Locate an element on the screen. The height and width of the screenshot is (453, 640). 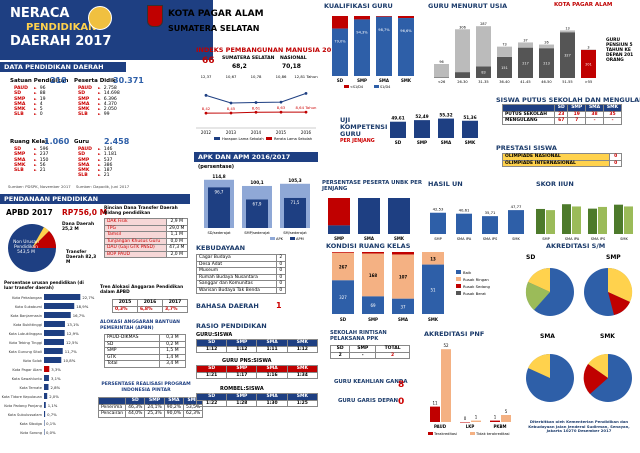
iiun-title: SKOR IIUN is located at coordinates (555, 184).